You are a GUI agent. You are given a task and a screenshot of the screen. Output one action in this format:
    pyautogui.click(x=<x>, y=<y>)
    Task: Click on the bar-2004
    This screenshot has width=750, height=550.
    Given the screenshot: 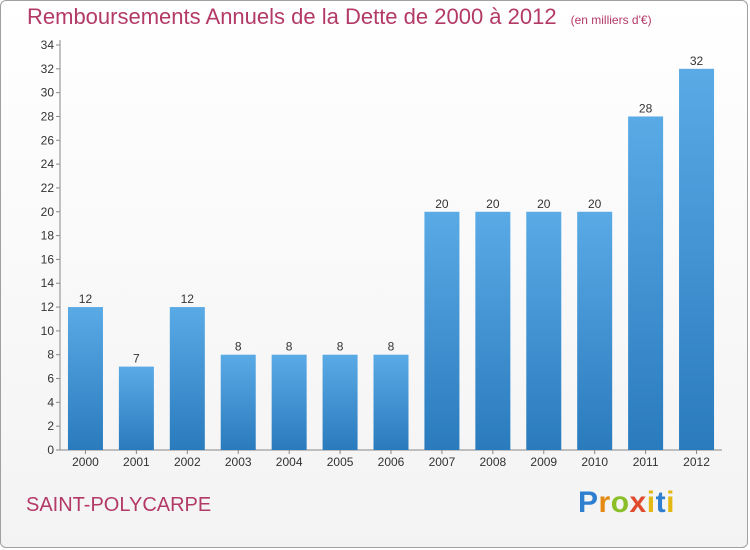 What is the action you would take?
    pyautogui.click(x=289, y=402)
    